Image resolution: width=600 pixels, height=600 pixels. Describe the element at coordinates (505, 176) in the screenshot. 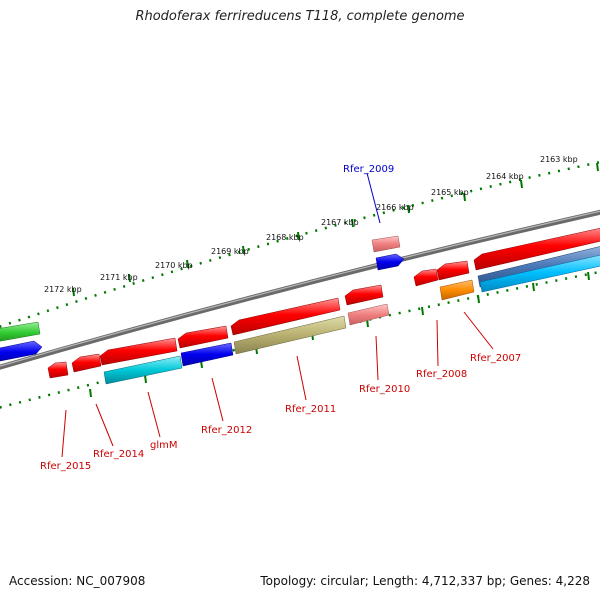

I see `ruler-label: 2164 kbp` at that location.